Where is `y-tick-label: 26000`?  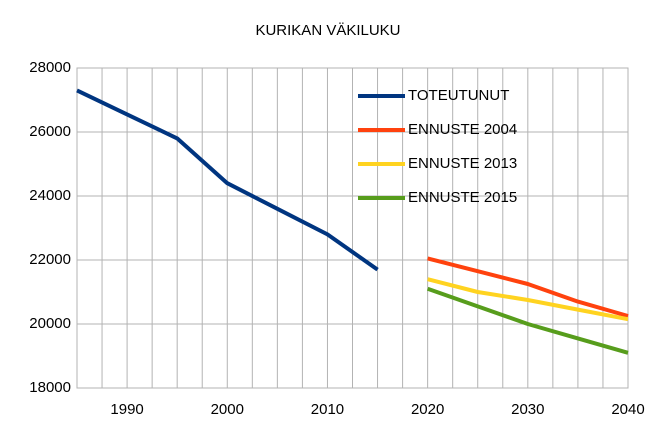
y-tick-label: 26000 is located at coordinates (50, 131).